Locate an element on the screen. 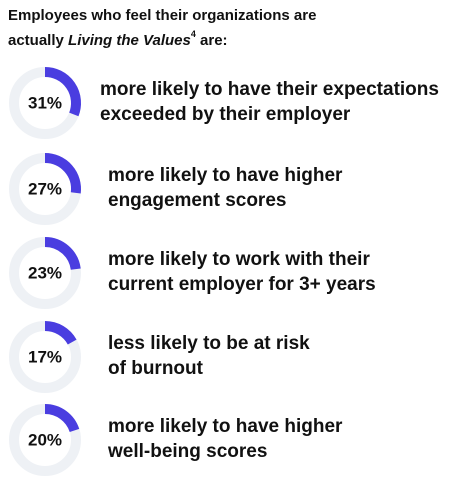  item-text: current employer for 3+ years is located at coordinates (242, 284).